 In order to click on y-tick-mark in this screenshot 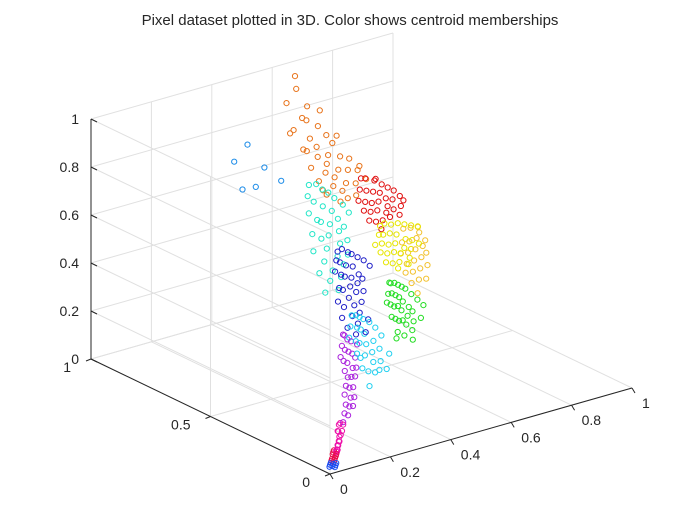, I will do `click(88, 360)`.